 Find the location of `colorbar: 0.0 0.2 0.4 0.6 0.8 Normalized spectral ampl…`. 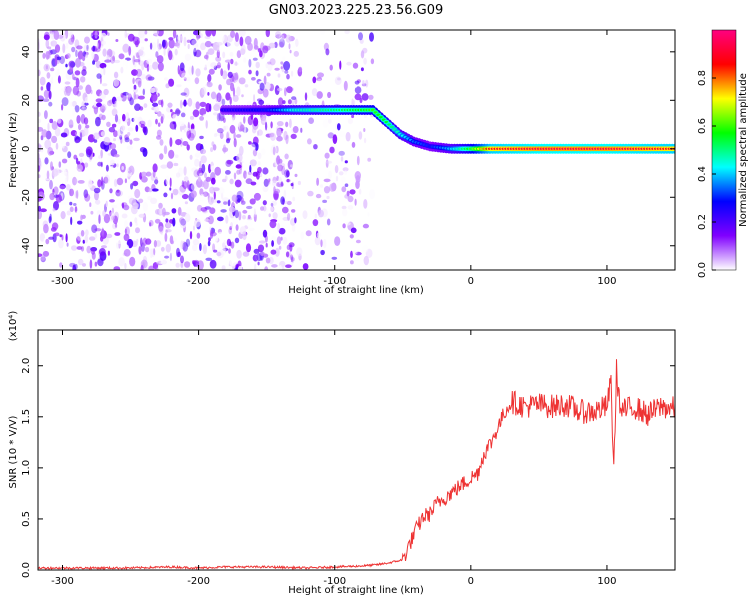

colorbar: 0.0 0.2 0.4 0.6 0.8 Normalized spectral ampl… is located at coordinates (723, 153).